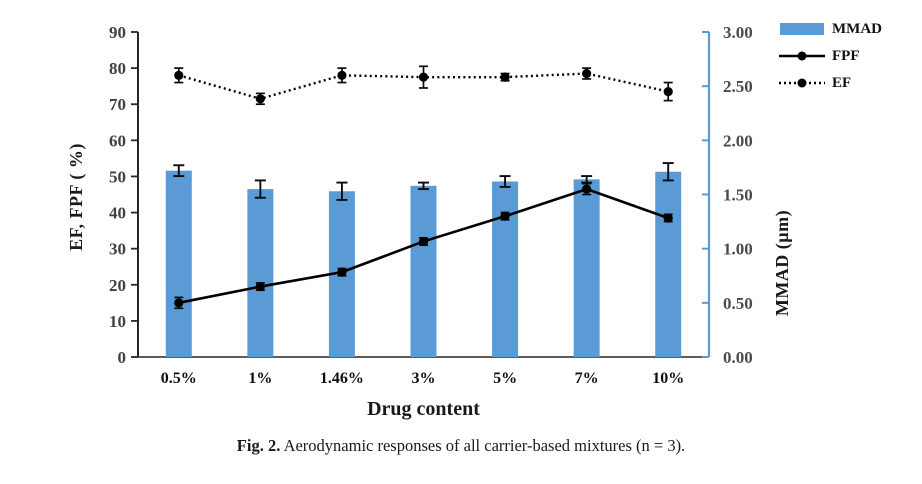 This screenshot has width=922, height=484. I want to click on svg-text: 1%, so click(260, 378).